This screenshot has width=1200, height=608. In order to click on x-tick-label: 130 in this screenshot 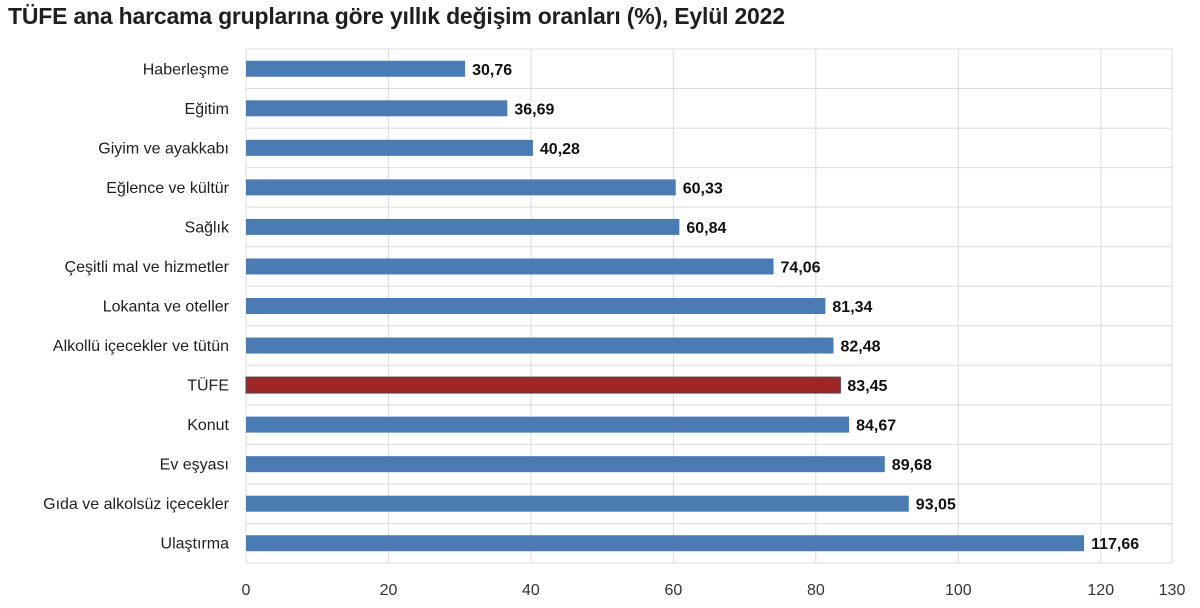, I will do `click(1172, 590)`.